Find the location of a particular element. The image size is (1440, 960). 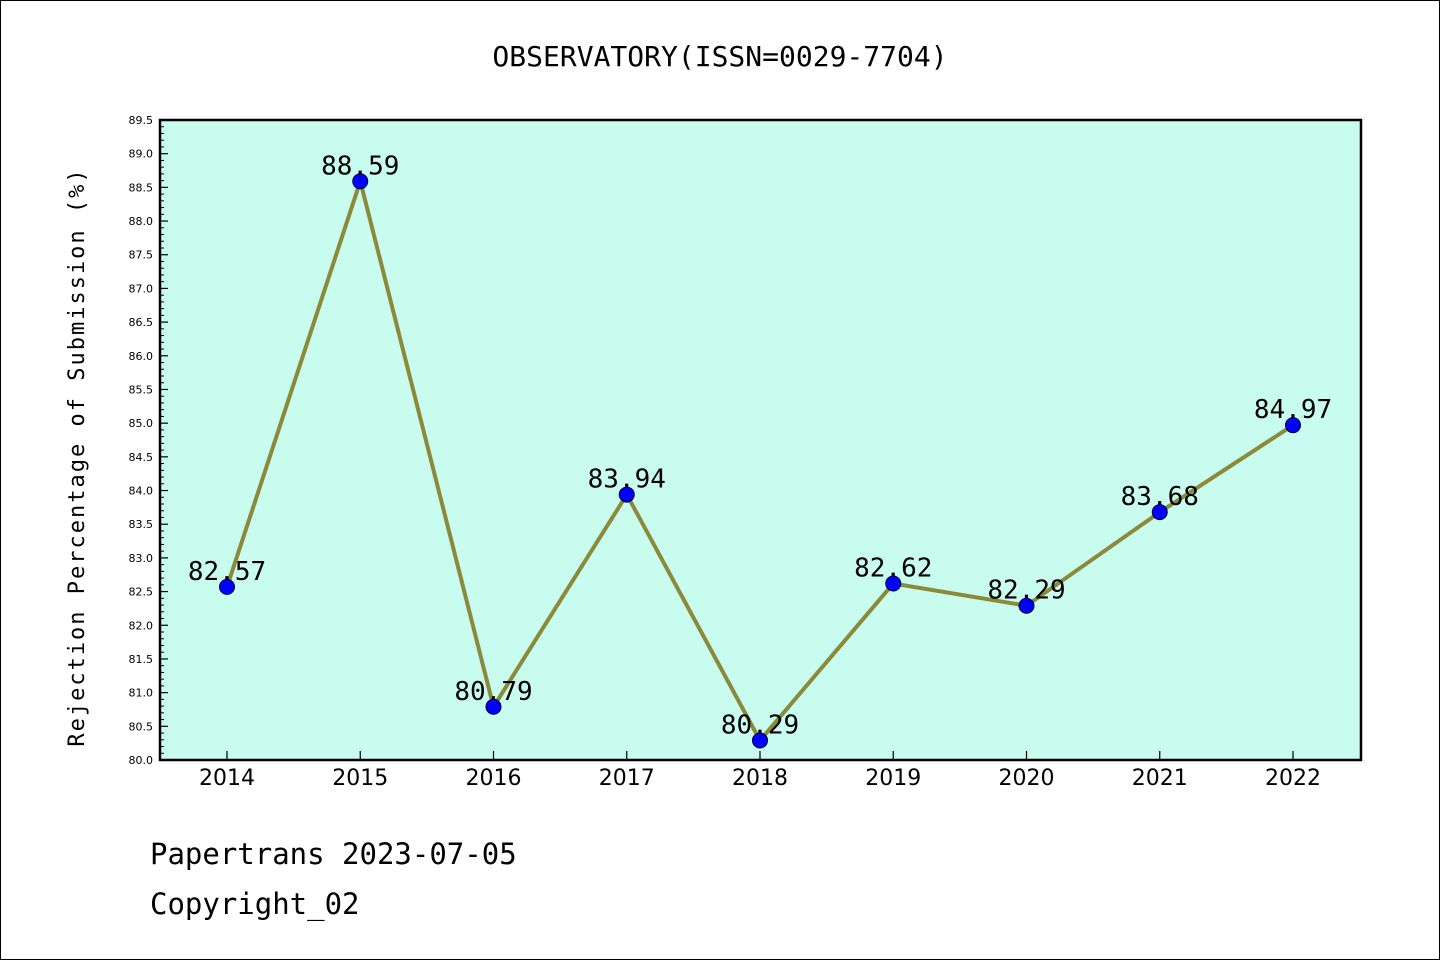

y-tick-label: 82.5 is located at coordinates (141, 592).